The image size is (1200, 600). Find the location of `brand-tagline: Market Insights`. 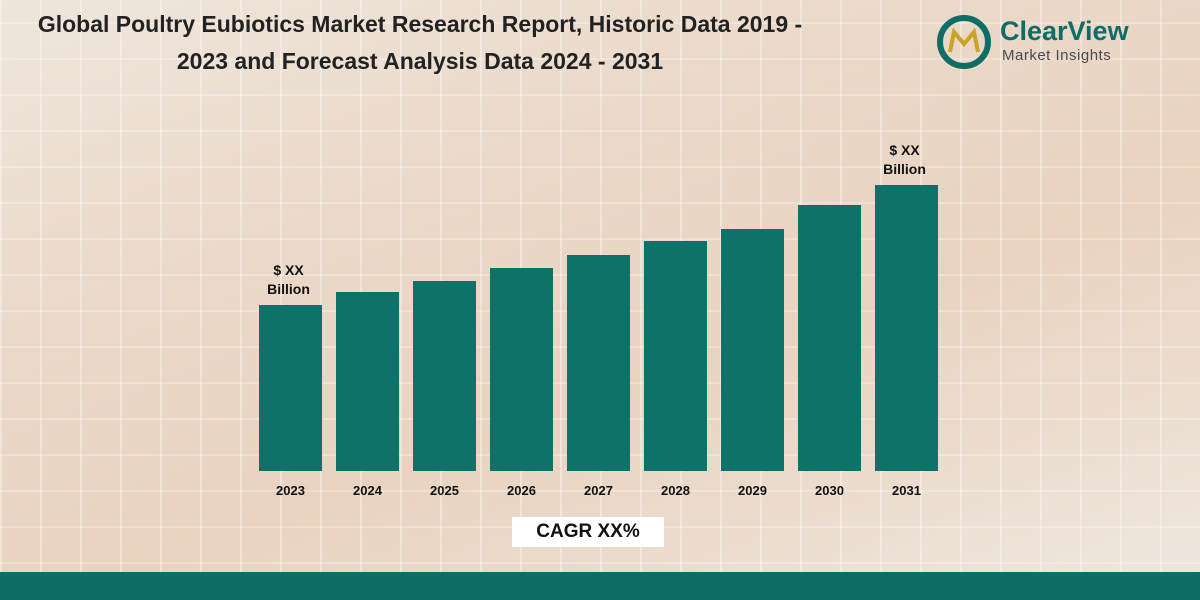

brand-tagline: Market Insights is located at coordinates (1057, 55).